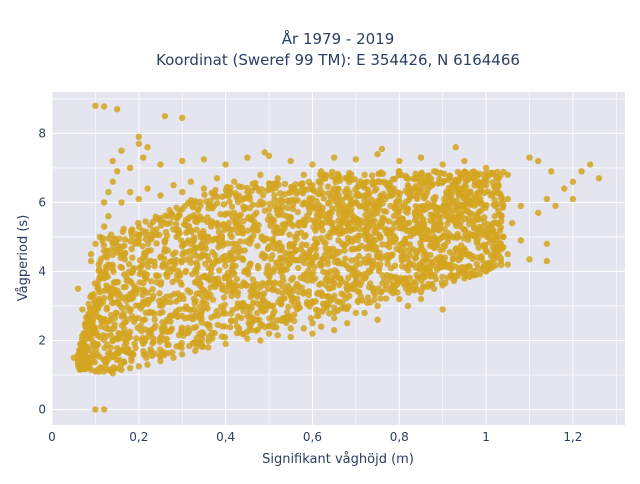 This screenshot has width=640, height=484. Describe the element at coordinates (42, 202) in the screenshot. I see `y-tick-label: 6` at that location.